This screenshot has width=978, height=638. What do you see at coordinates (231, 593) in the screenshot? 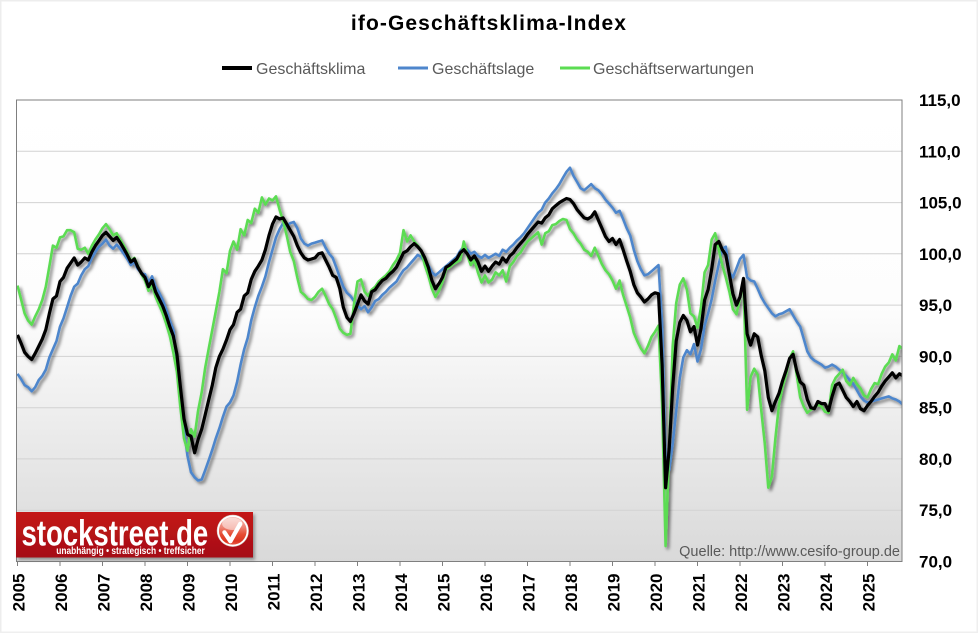
I see `svg-text: 2010` at bounding box center [231, 593].